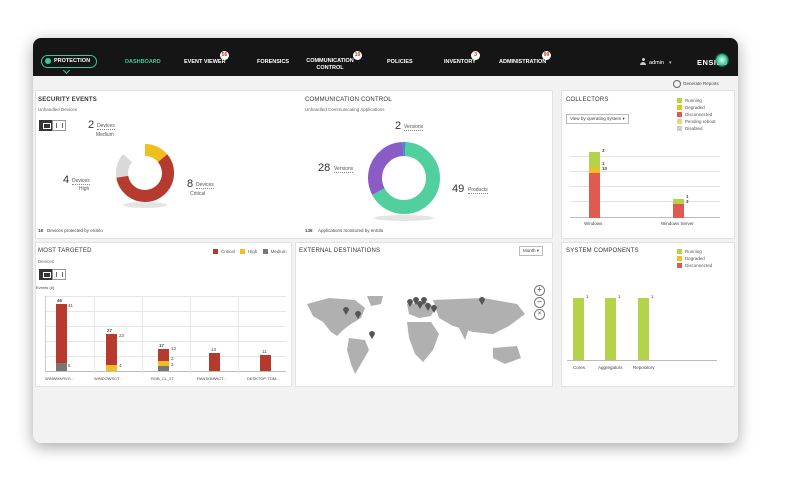  What do you see at coordinates (460, 62) in the screenshot?
I see `nav-inventory: INVENTORY` at bounding box center [460, 62].